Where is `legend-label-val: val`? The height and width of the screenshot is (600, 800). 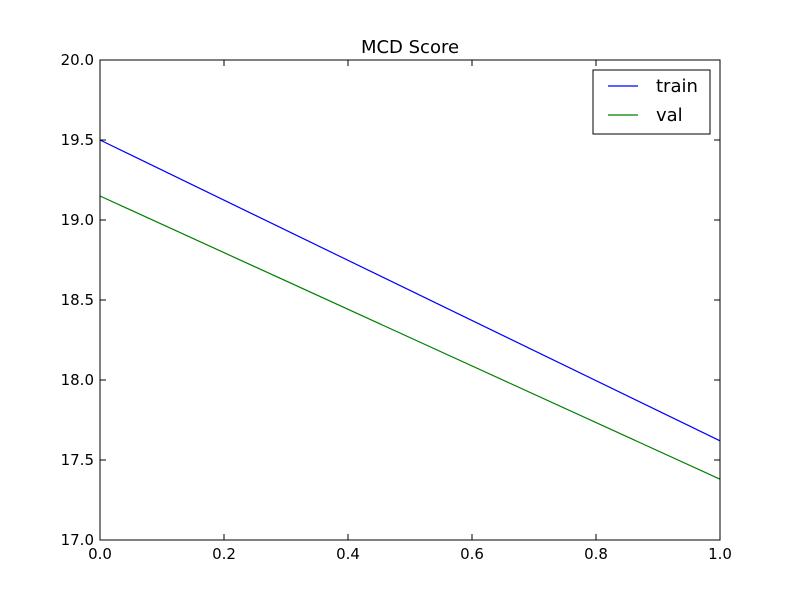
legend-label-val: val is located at coordinates (669, 115).